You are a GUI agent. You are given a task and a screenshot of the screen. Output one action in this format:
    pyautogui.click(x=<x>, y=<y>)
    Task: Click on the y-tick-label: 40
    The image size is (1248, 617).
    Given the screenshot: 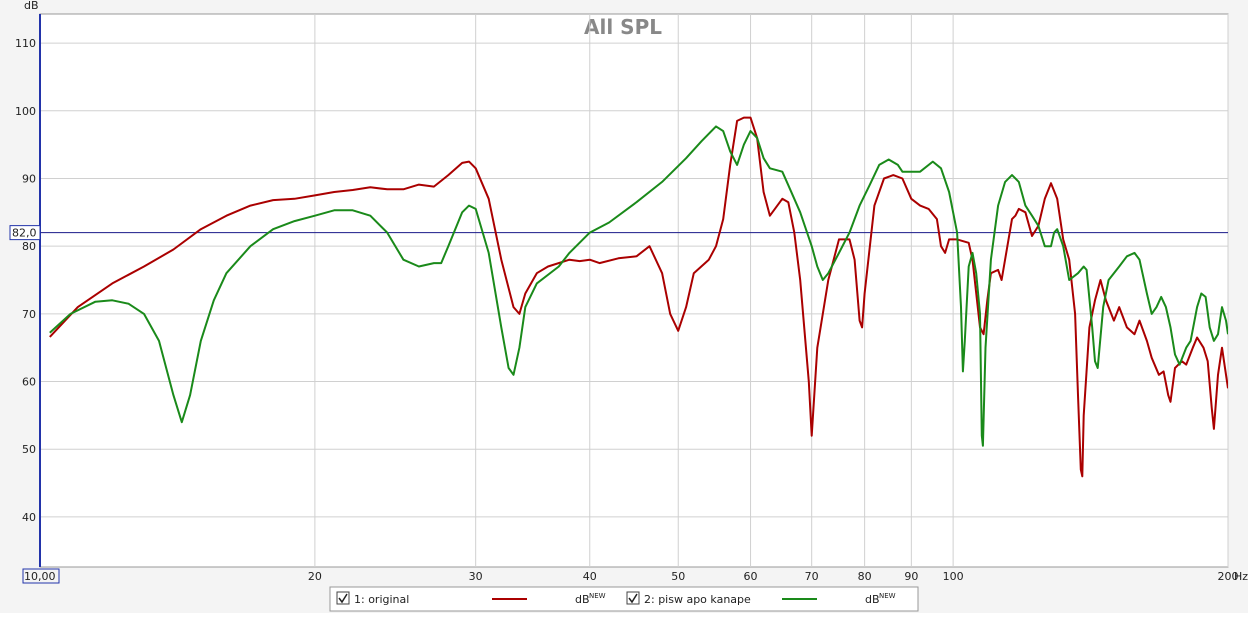 What is the action you would take?
    pyautogui.click(x=29, y=517)
    